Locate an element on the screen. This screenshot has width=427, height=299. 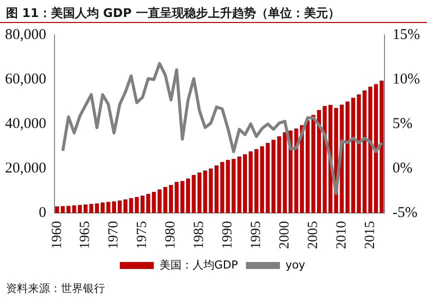
y2-tick-label: -5% is located at coordinates (405, 212).